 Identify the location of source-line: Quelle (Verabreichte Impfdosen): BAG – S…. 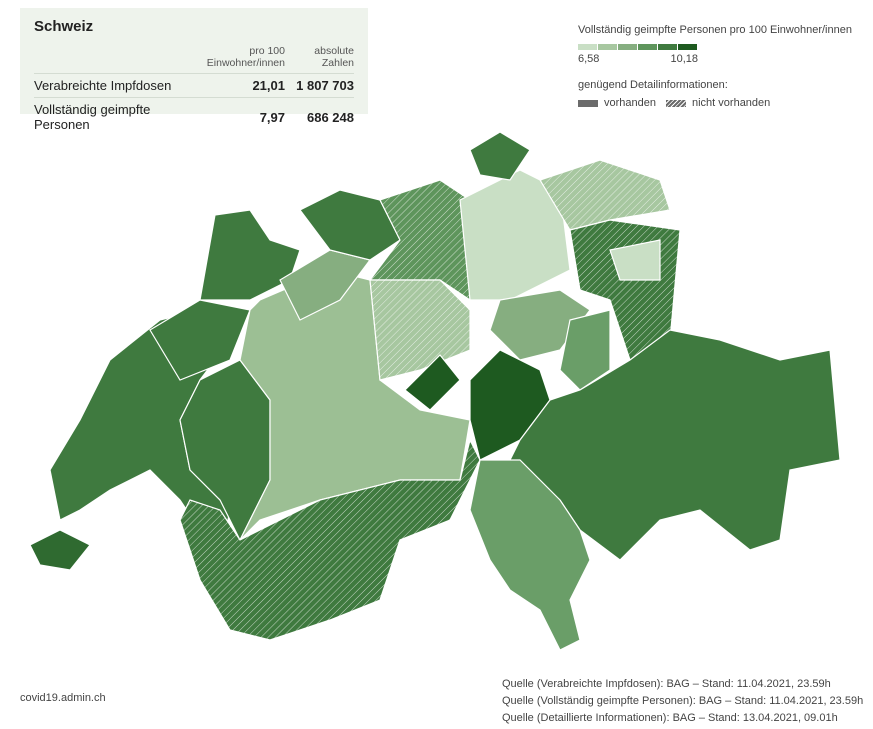
(666, 684).